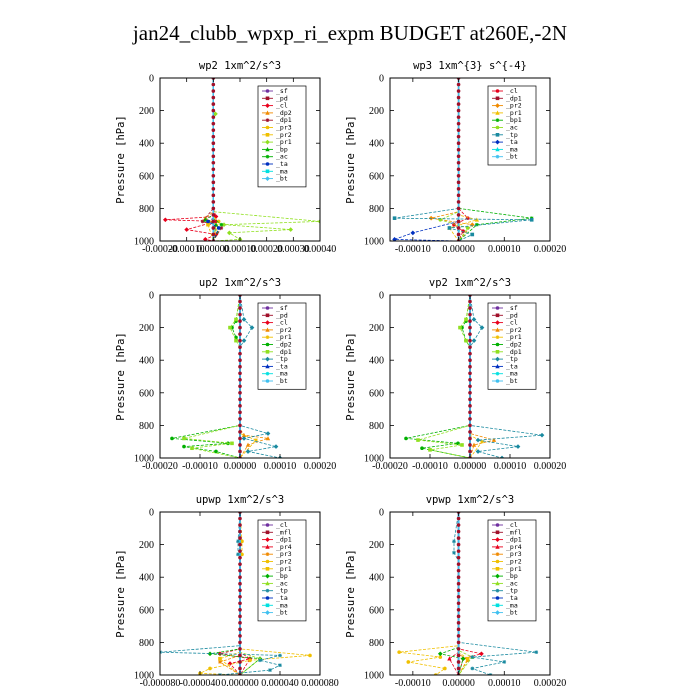  Describe the element at coordinates (444, 376) in the screenshot. I see `series-line-dp1` at that location.